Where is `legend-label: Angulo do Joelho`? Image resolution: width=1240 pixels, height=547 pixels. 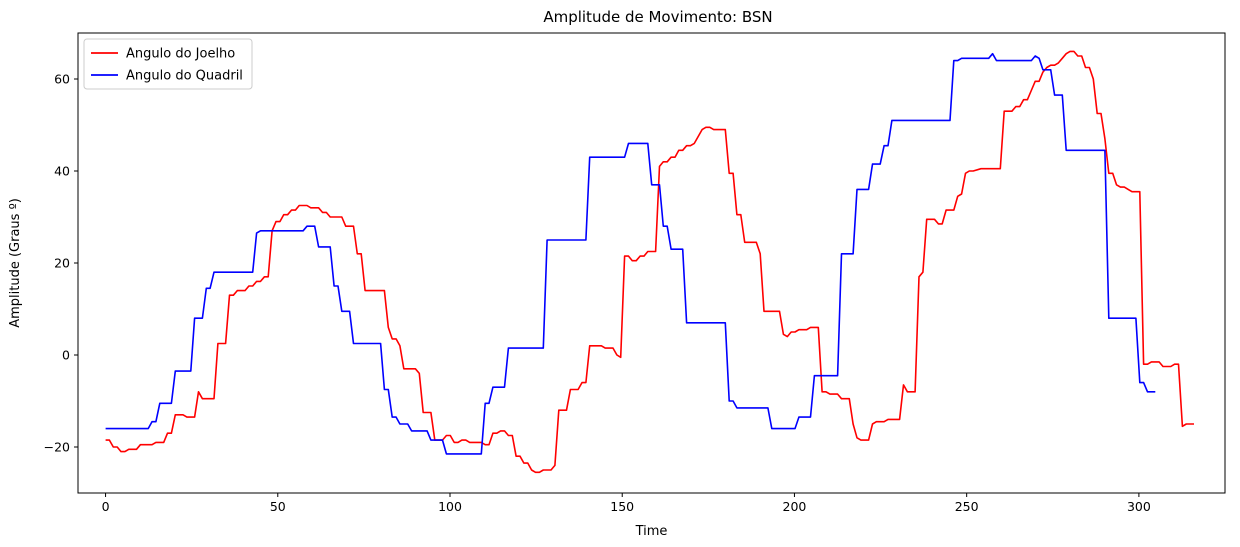
legend-label: Angulo do Joelho is located at coordinates (180, 54).